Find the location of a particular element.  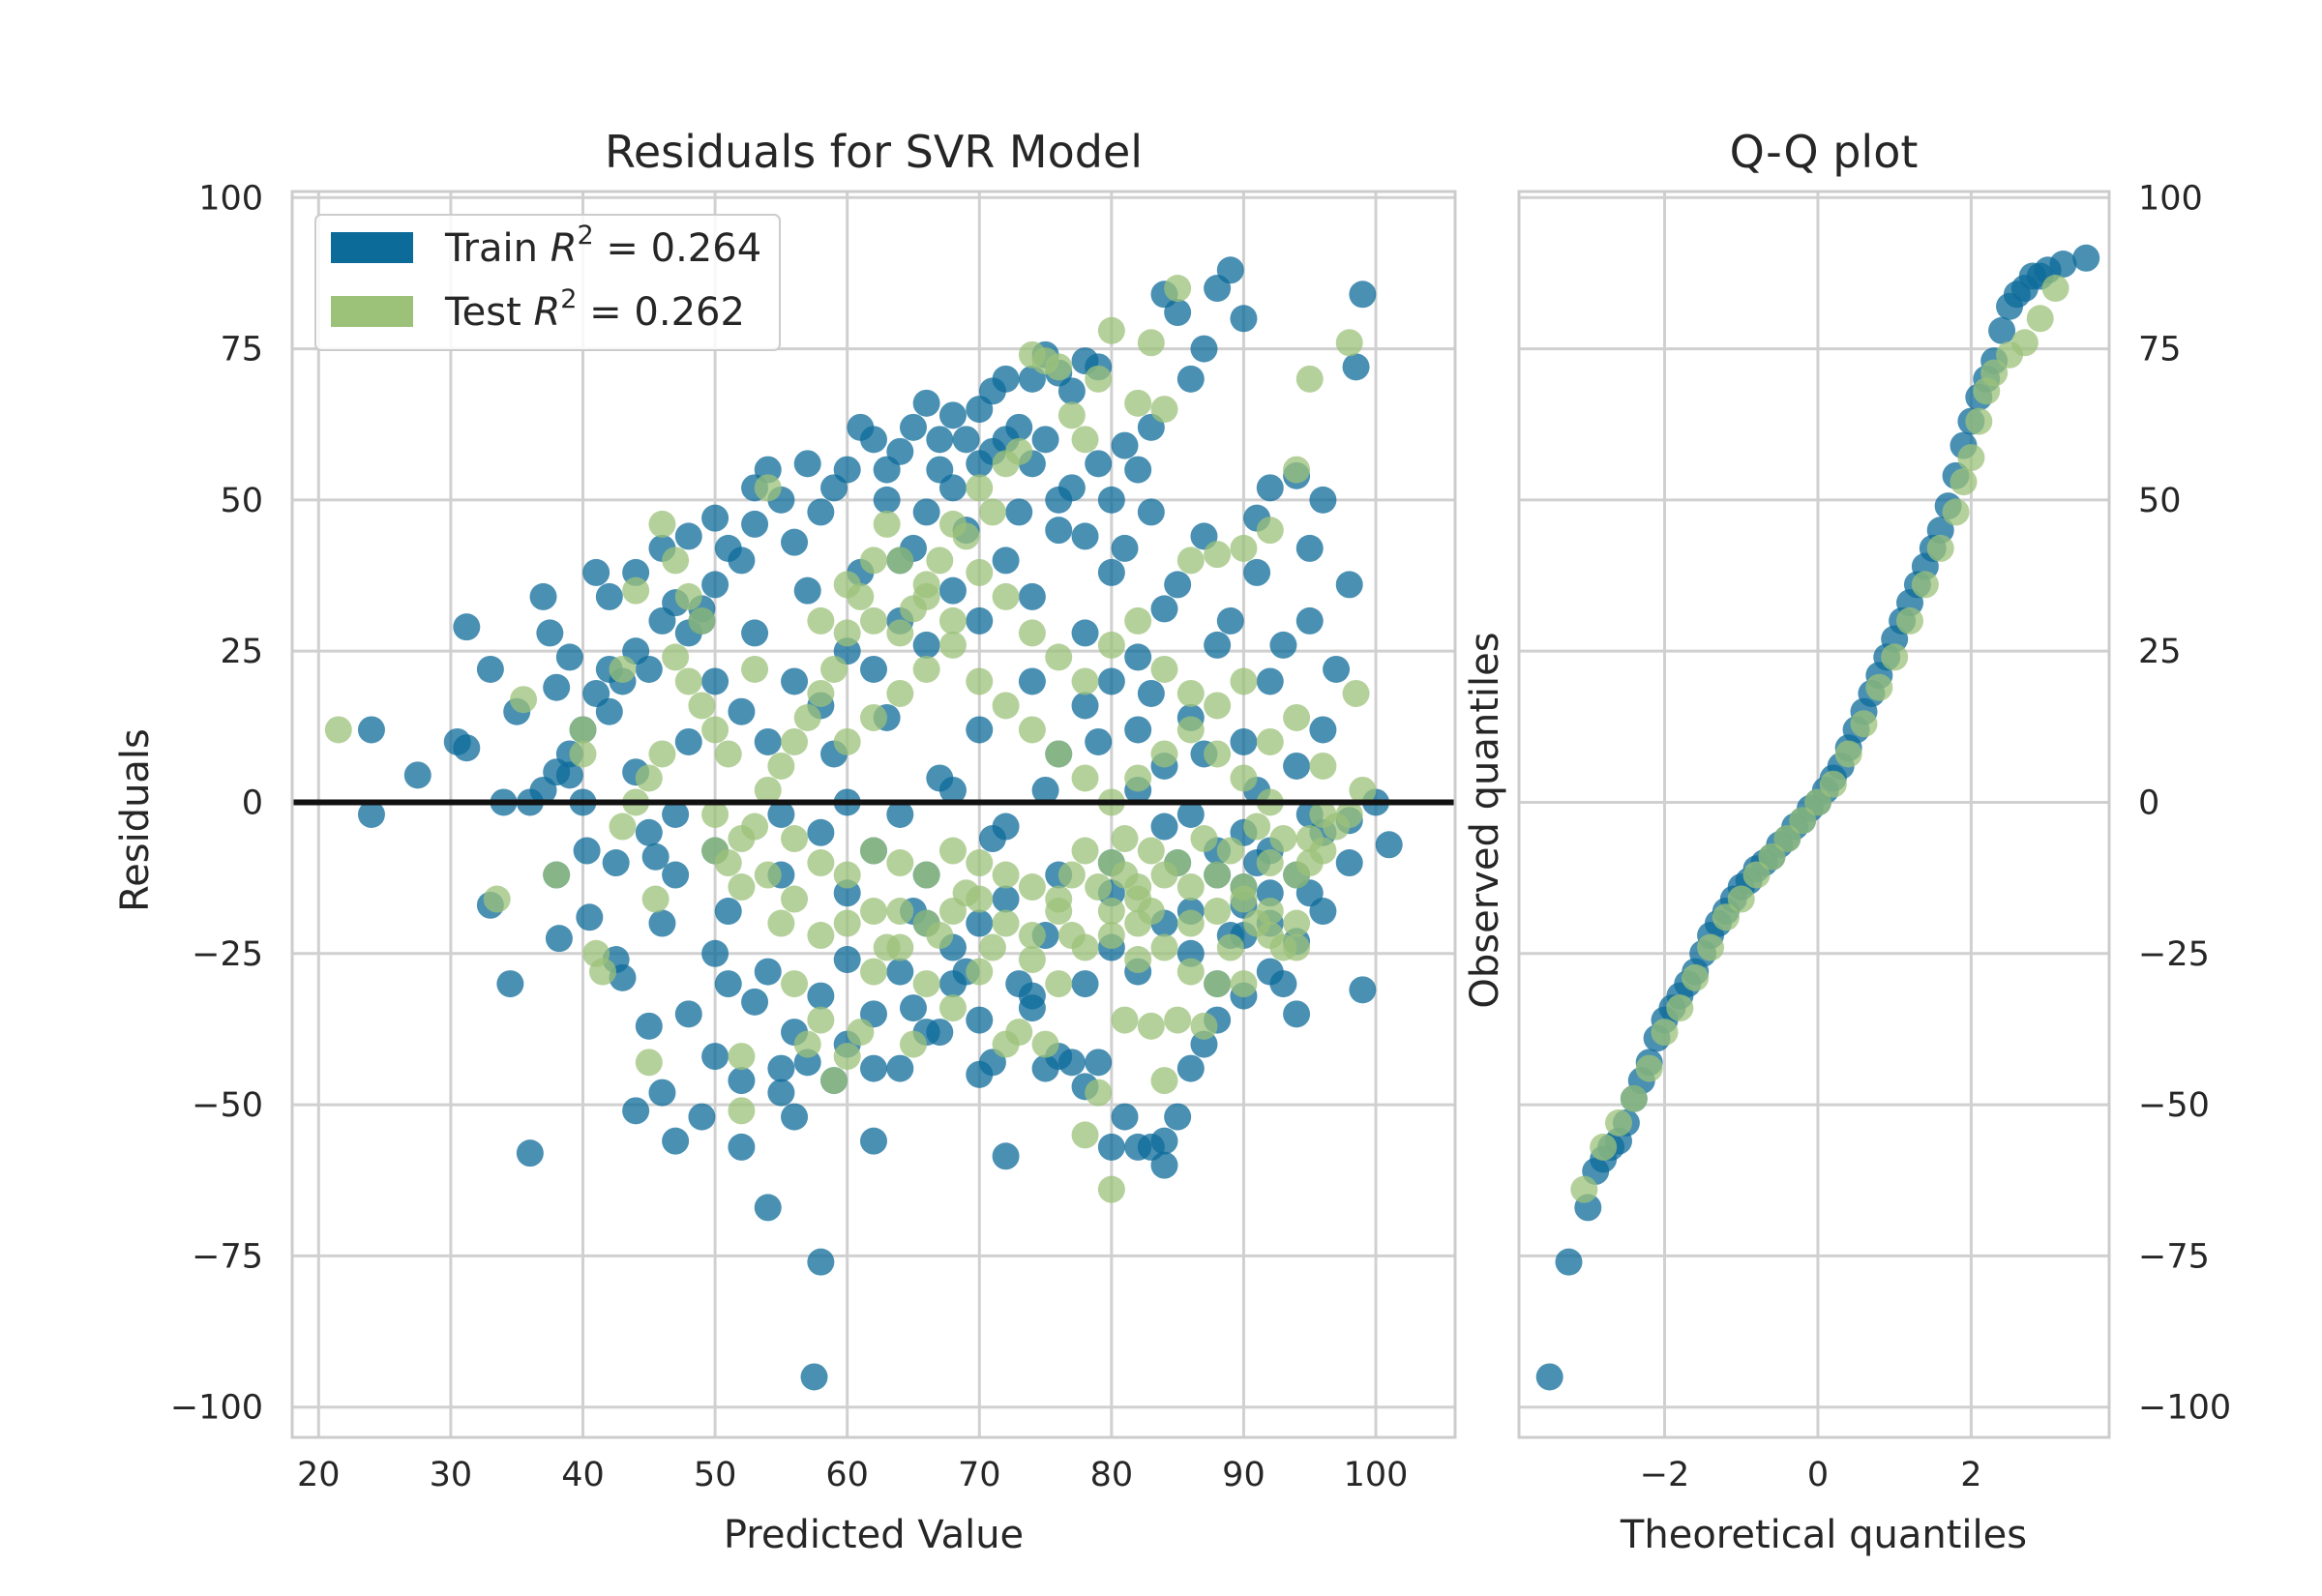

legend-test-math: R is located at coordinates (546, 312).